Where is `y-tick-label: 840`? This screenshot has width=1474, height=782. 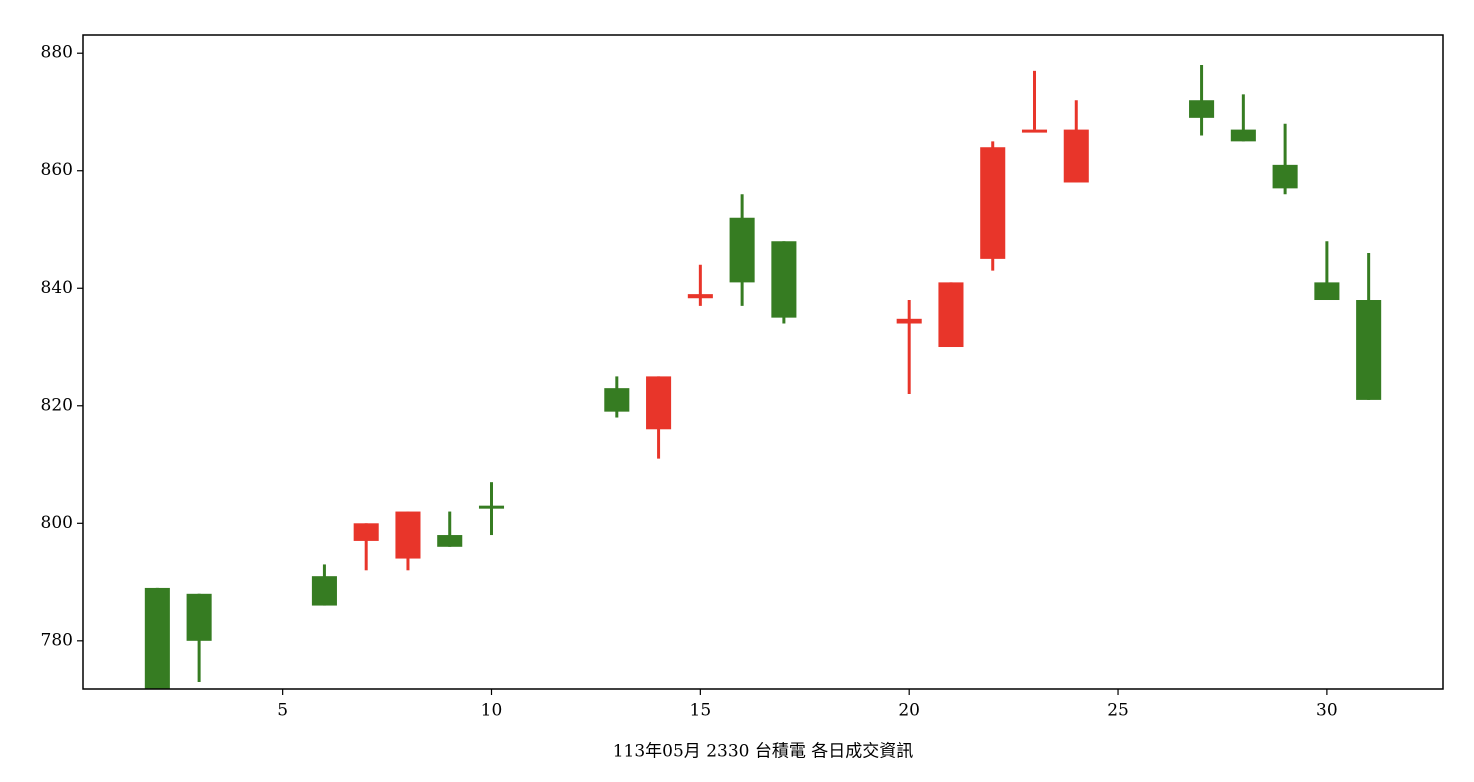
y-tick-label: 840 is located at coordinates (57, 288).